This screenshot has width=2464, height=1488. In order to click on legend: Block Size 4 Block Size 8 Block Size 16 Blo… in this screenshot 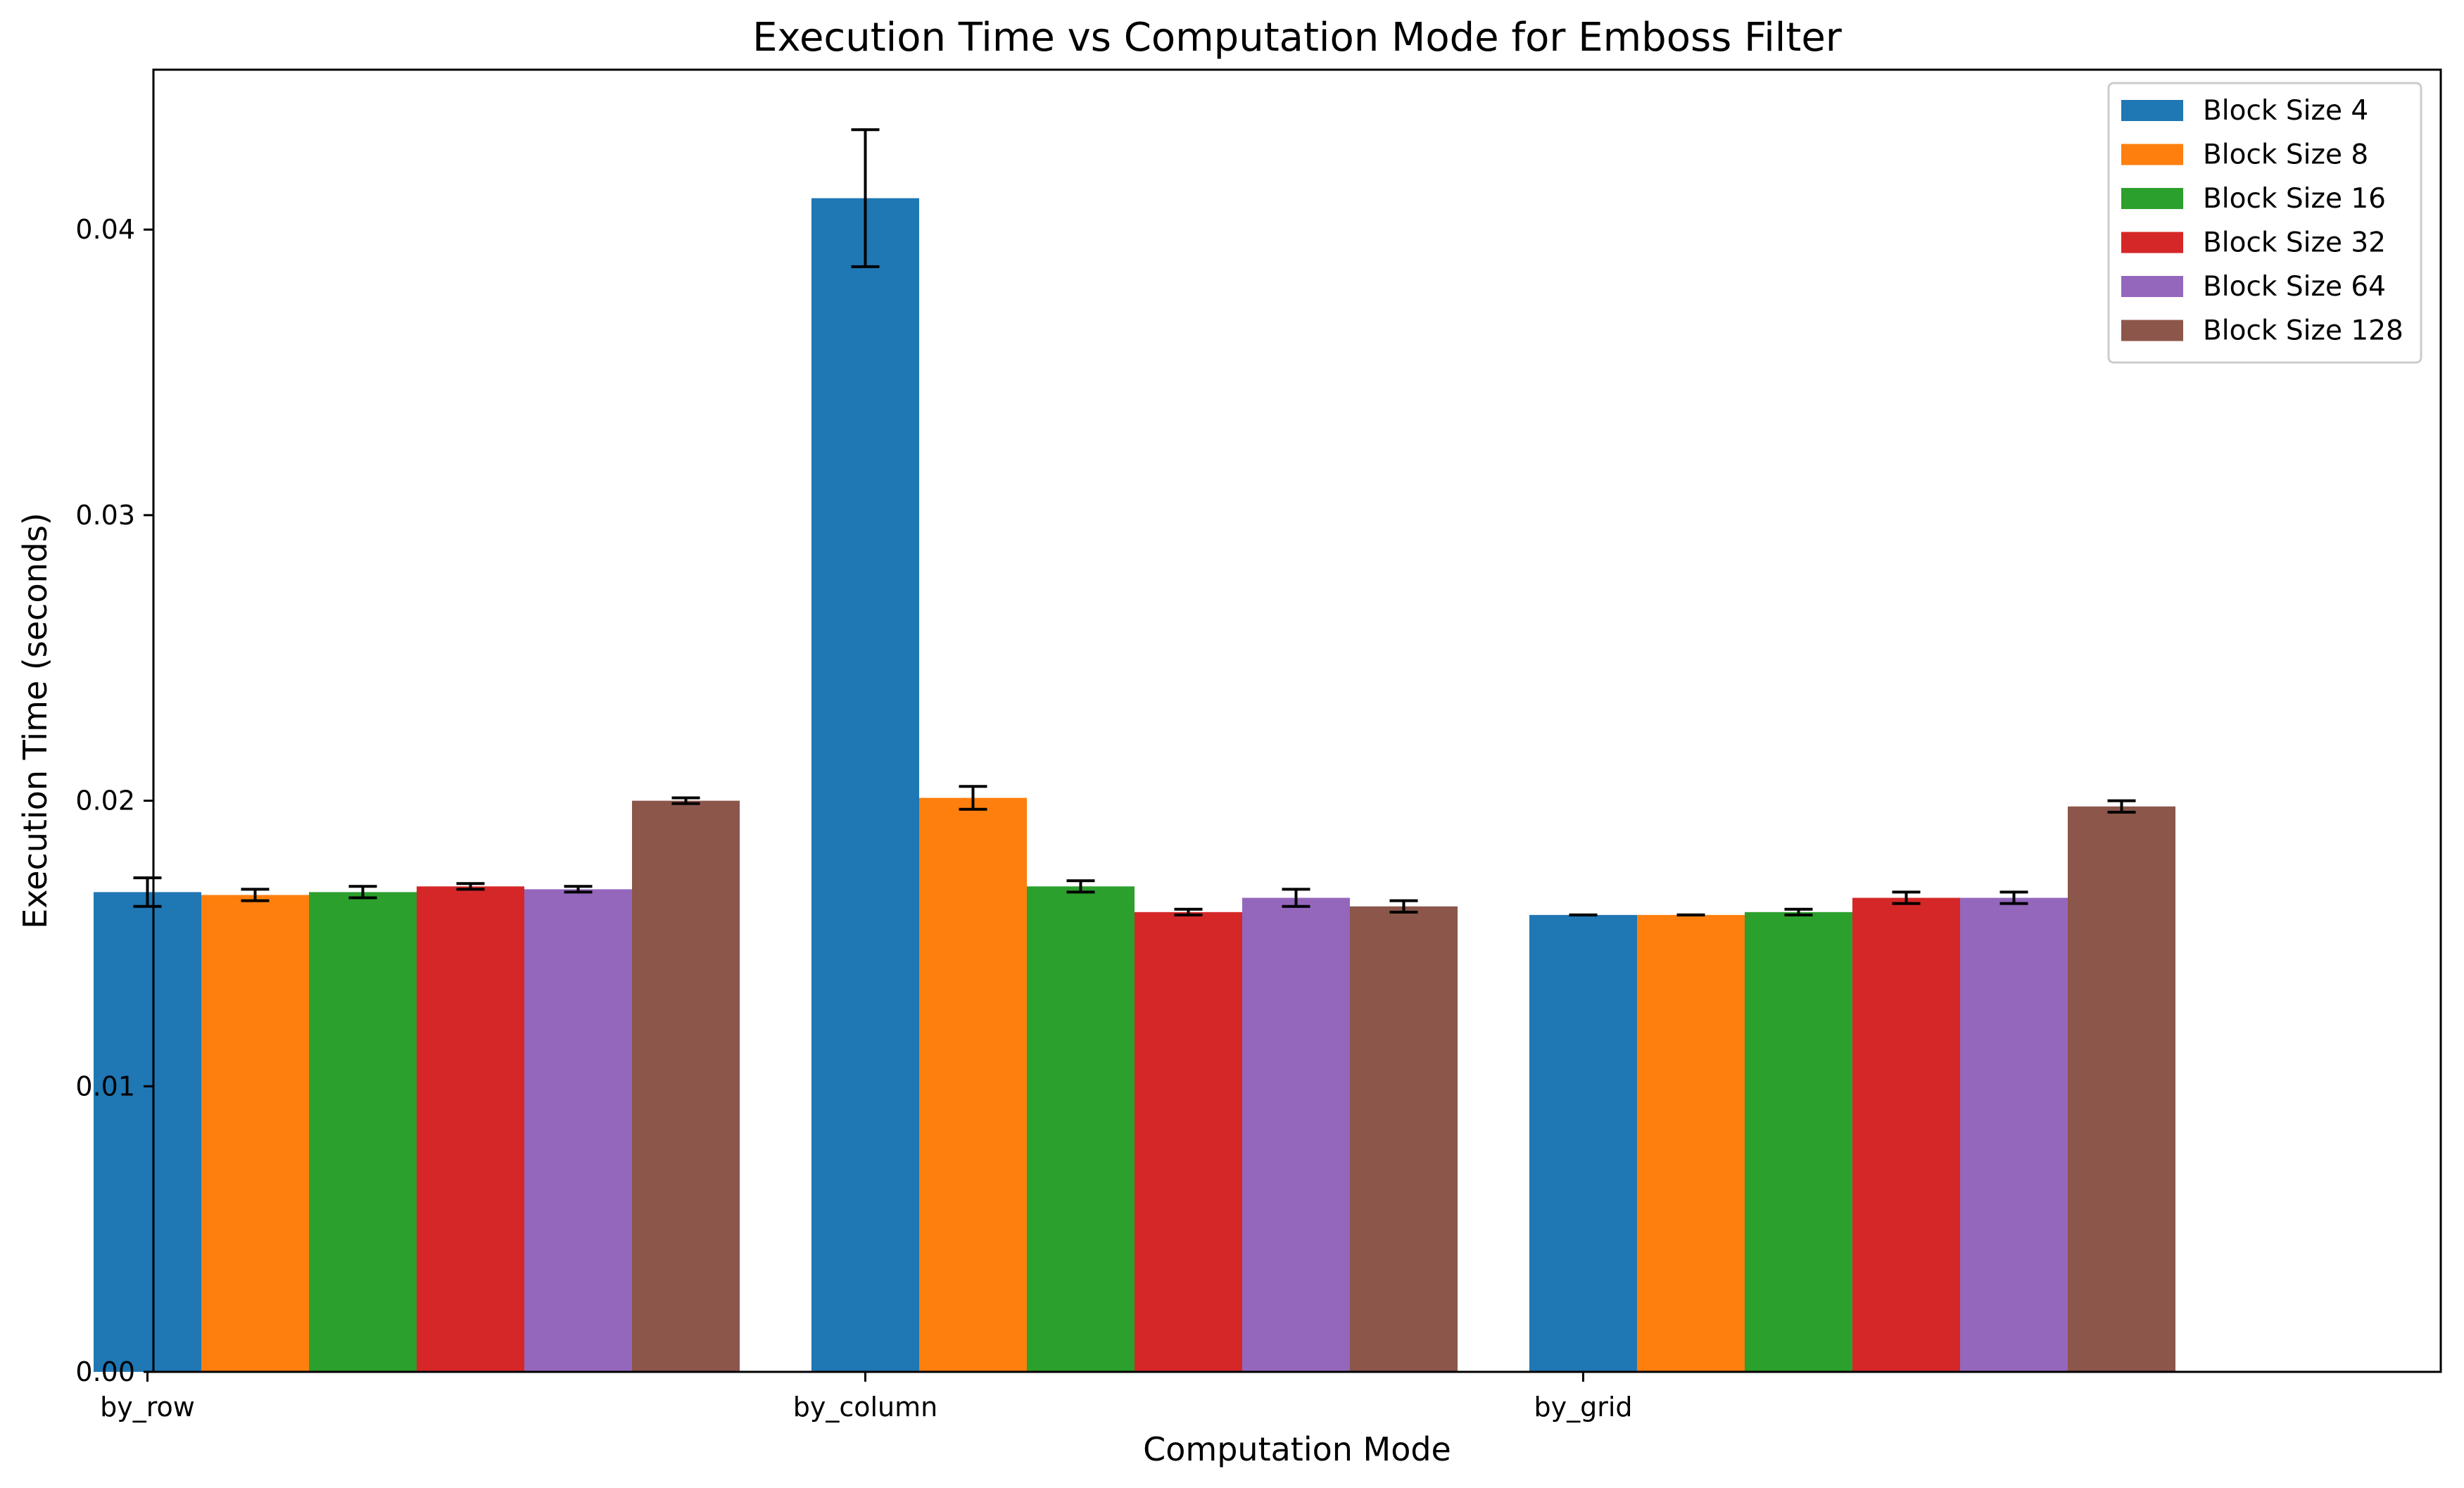, I will do `click(2264, 223)`.